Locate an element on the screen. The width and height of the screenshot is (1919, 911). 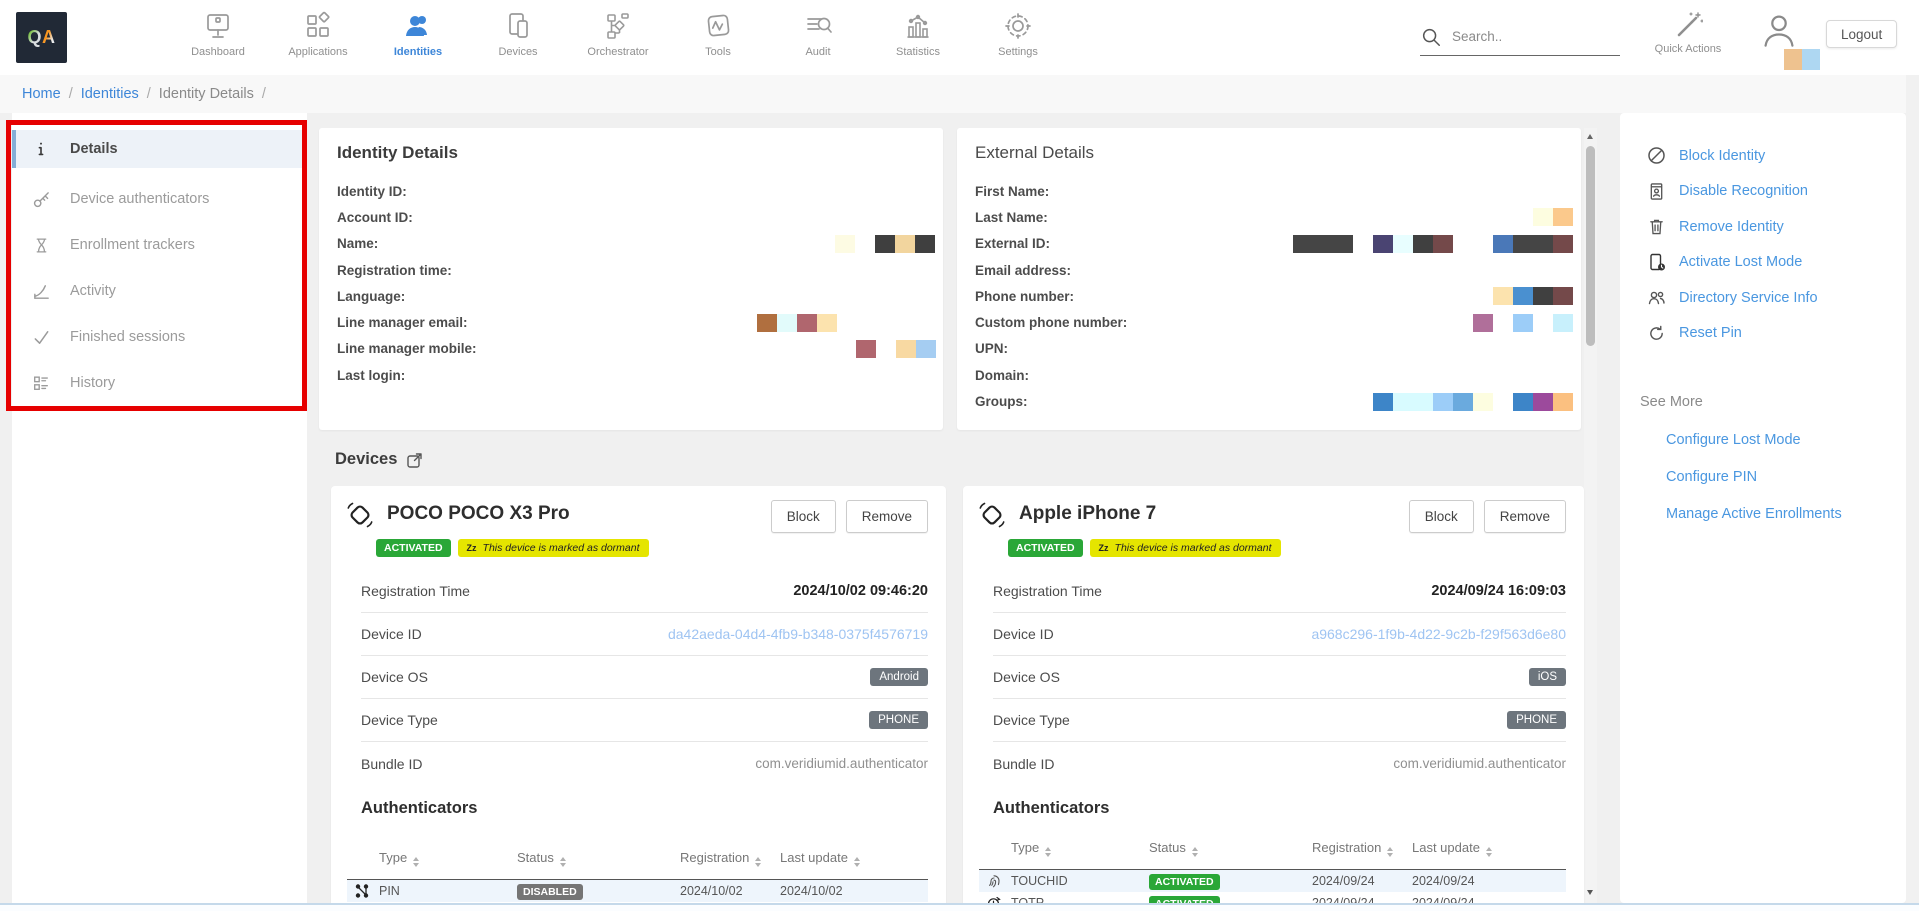
sidebar-item-label: Finished sessions is located at coordinates (128, 337).